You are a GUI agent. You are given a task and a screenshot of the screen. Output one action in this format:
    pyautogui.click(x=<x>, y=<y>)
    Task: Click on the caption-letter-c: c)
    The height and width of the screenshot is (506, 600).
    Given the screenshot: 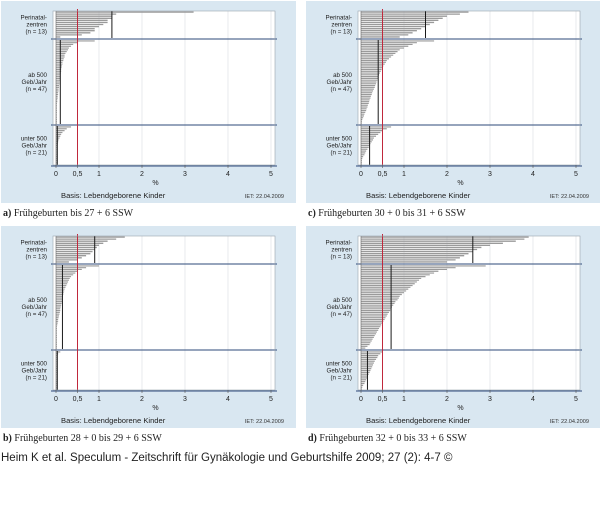 What is the action you would take?
    pyautogui.click(x=312, y=213)
    